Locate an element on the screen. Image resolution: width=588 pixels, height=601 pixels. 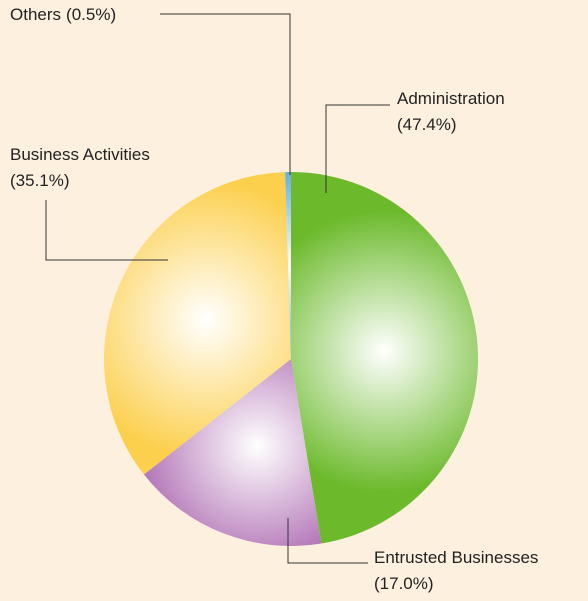
slice-name: Business Activities is located at coordinates (80, 154).